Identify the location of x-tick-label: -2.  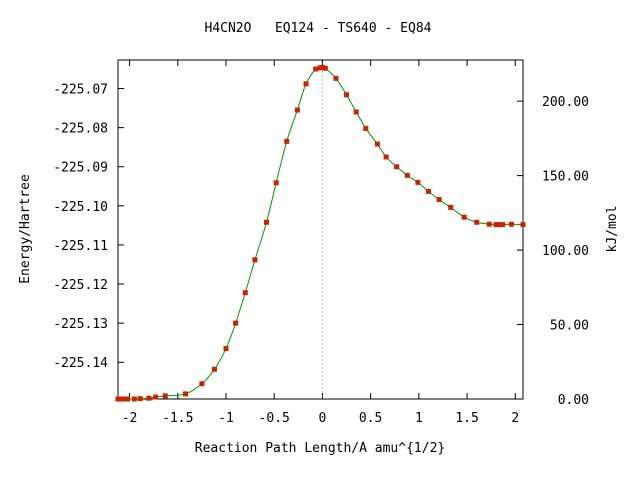
(130, 418).